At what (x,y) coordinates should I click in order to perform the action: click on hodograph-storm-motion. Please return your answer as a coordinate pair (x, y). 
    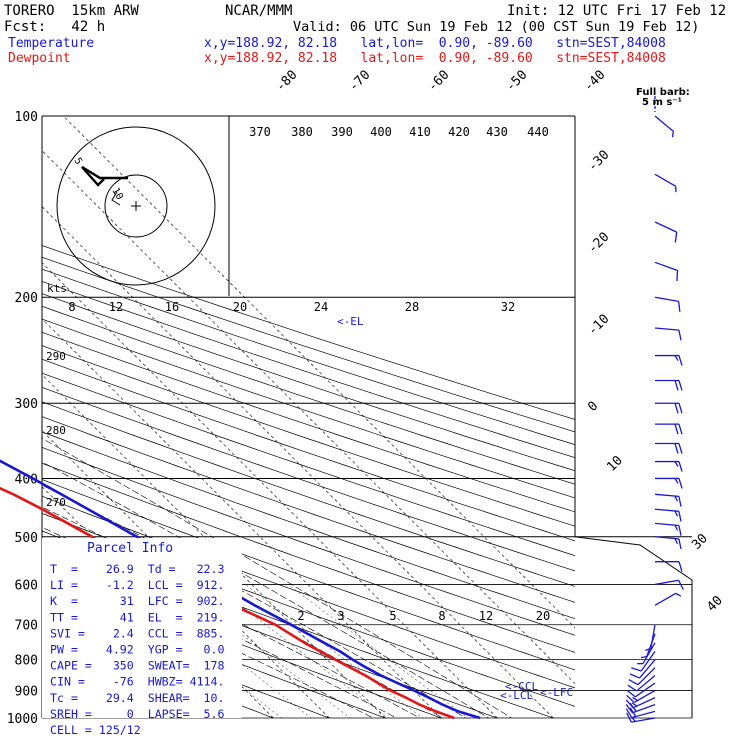
    Looking at the image, I should click on (116, 198).